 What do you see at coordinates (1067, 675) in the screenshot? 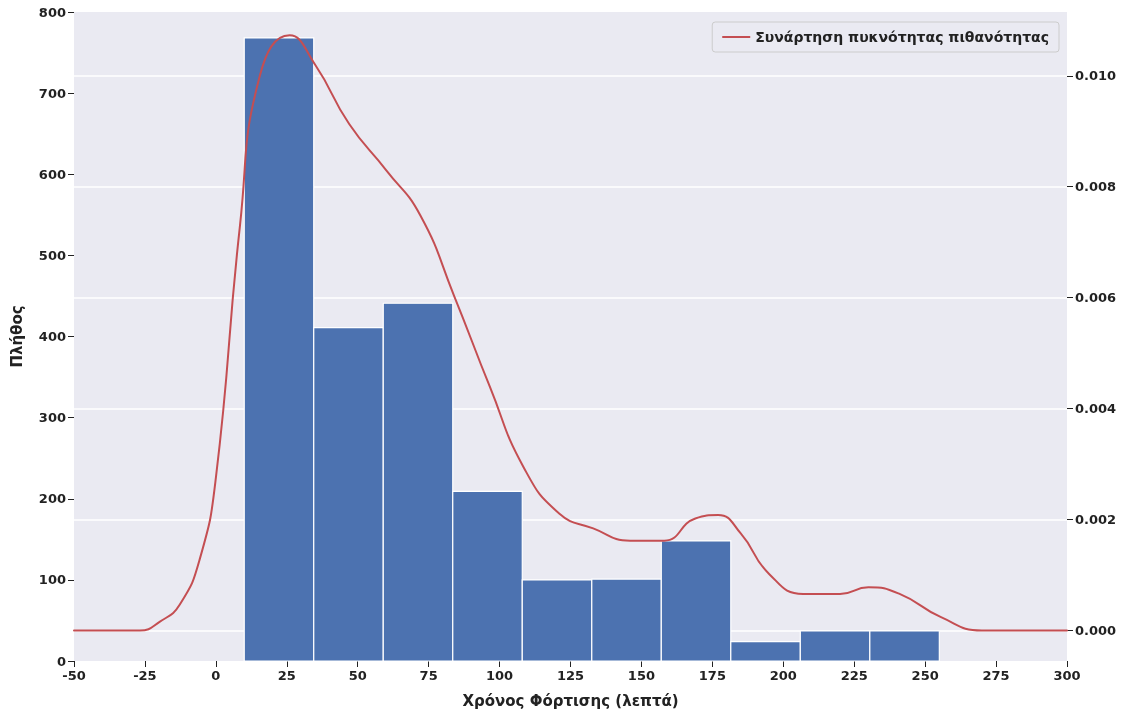
I see `x-tick-label: 300` at bounding box center [1067, 675].